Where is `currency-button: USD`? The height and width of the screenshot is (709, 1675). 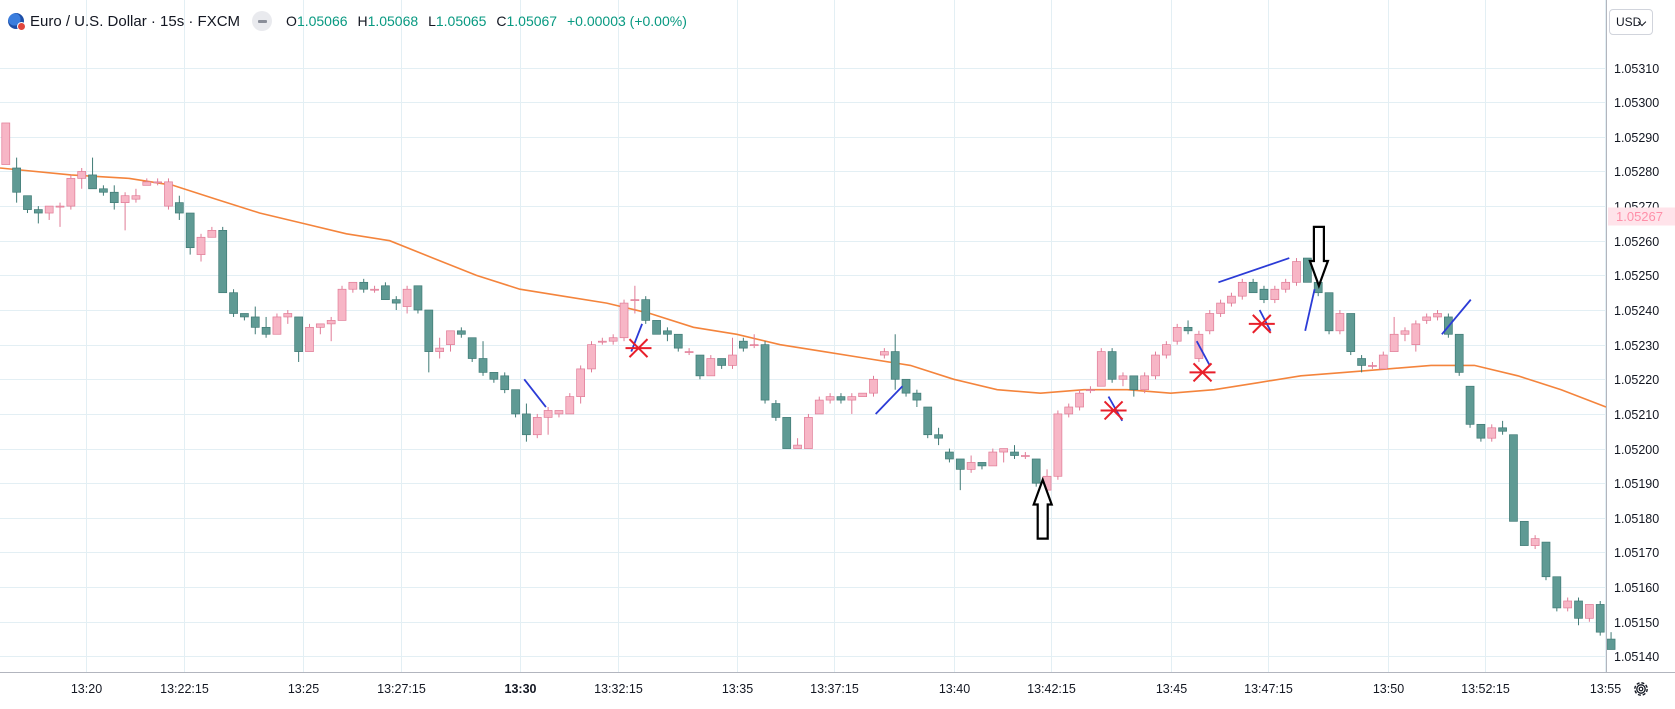
currency-button: USD is located at coordinates (1631, 22).